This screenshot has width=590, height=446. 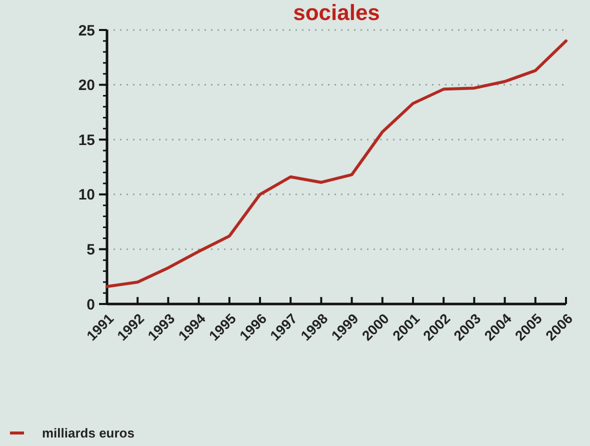 What do you see at coordinates (86, 140) in the screenshot?
I see `y-tick-label: 15` at bounding box center [86, 140].